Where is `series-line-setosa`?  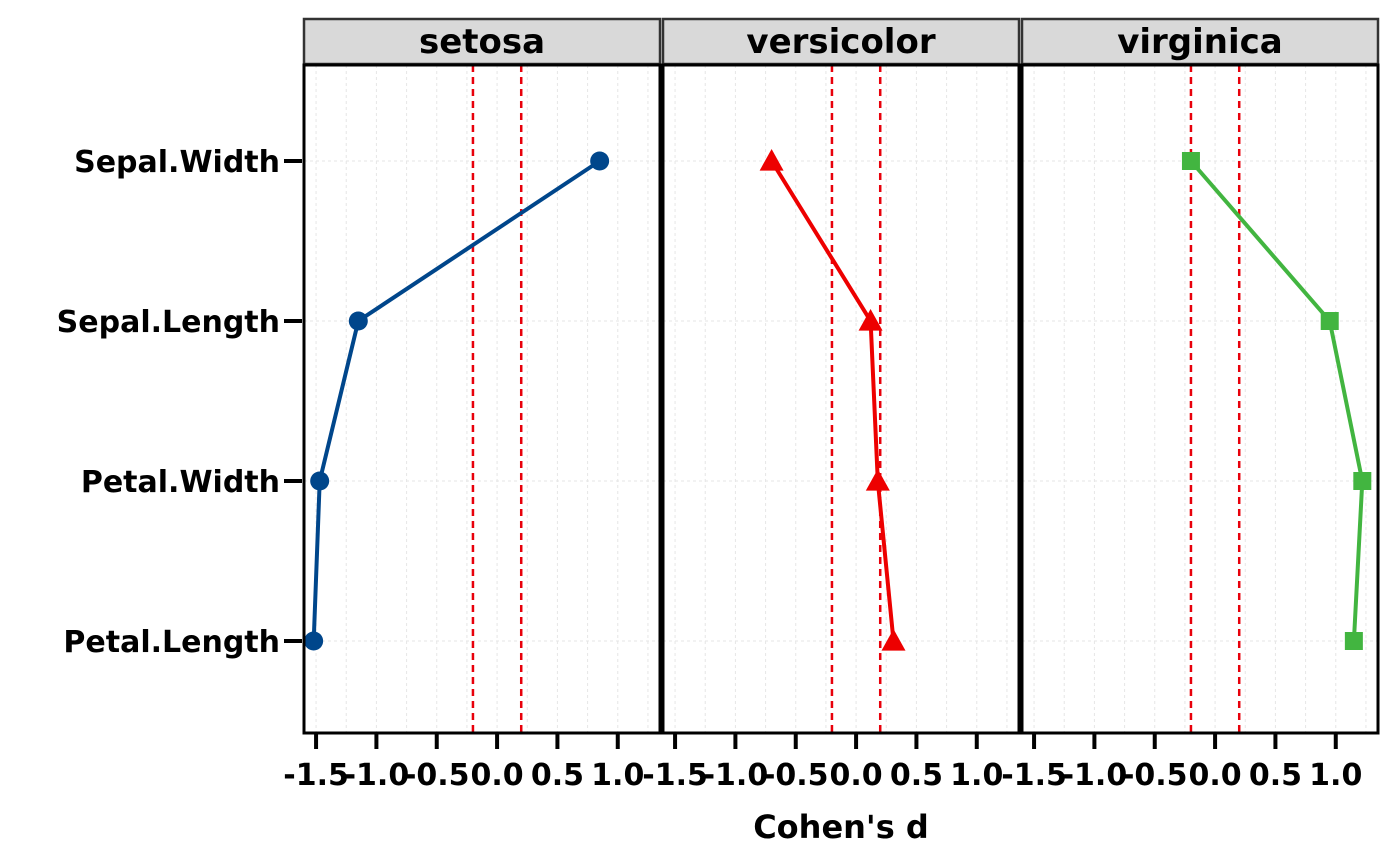 series-line-setosa is located at coordinates (456, 400).